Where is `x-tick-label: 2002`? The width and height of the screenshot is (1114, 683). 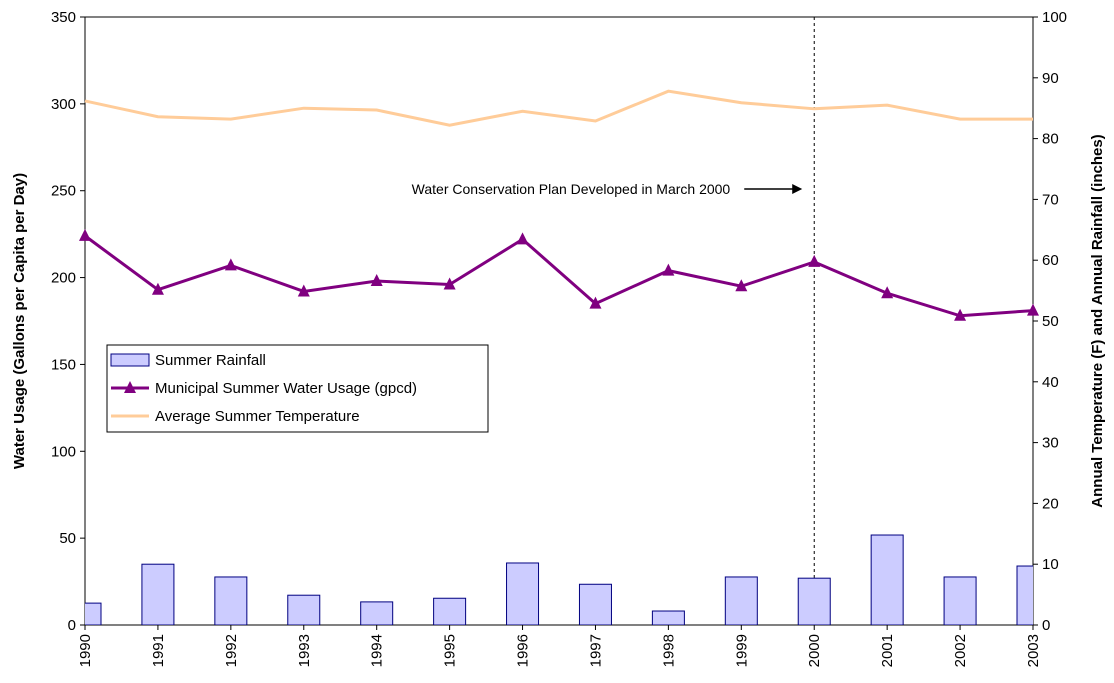 x-tick-label: 2002 is located at coordinates (960, 650).